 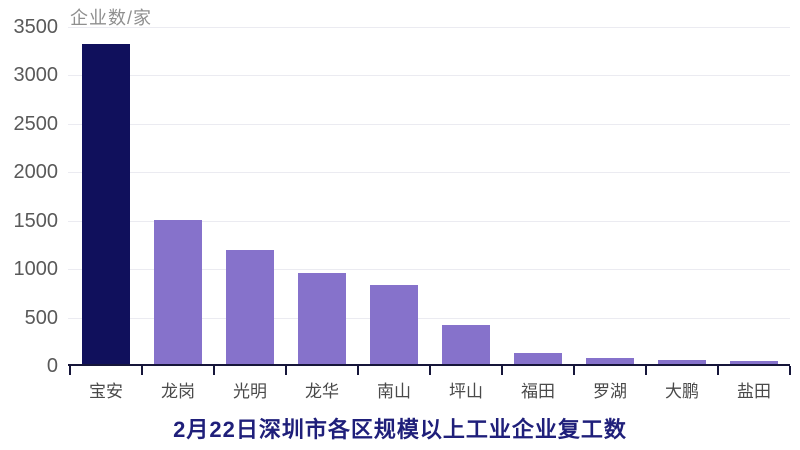 I want to click on x-tick-label-罗湖: 罗湖, so click(x=610, y=391).